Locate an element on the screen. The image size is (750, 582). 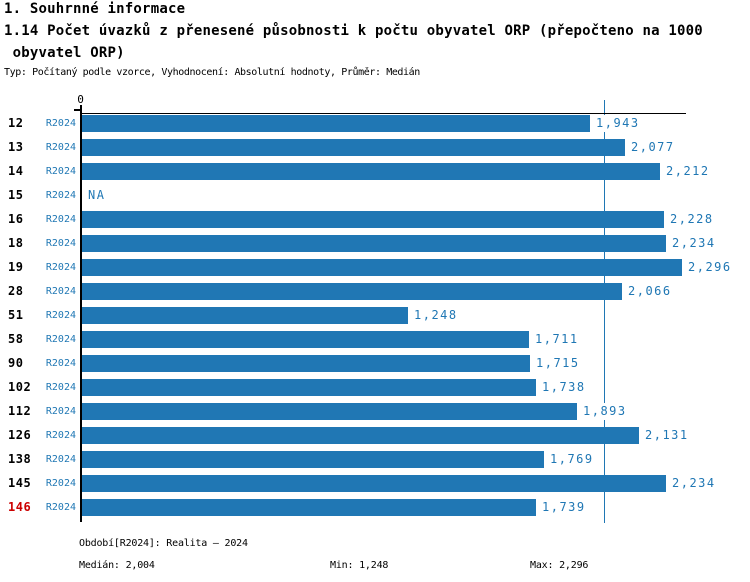
category-label: 112 is located at coordinates (20, 411).